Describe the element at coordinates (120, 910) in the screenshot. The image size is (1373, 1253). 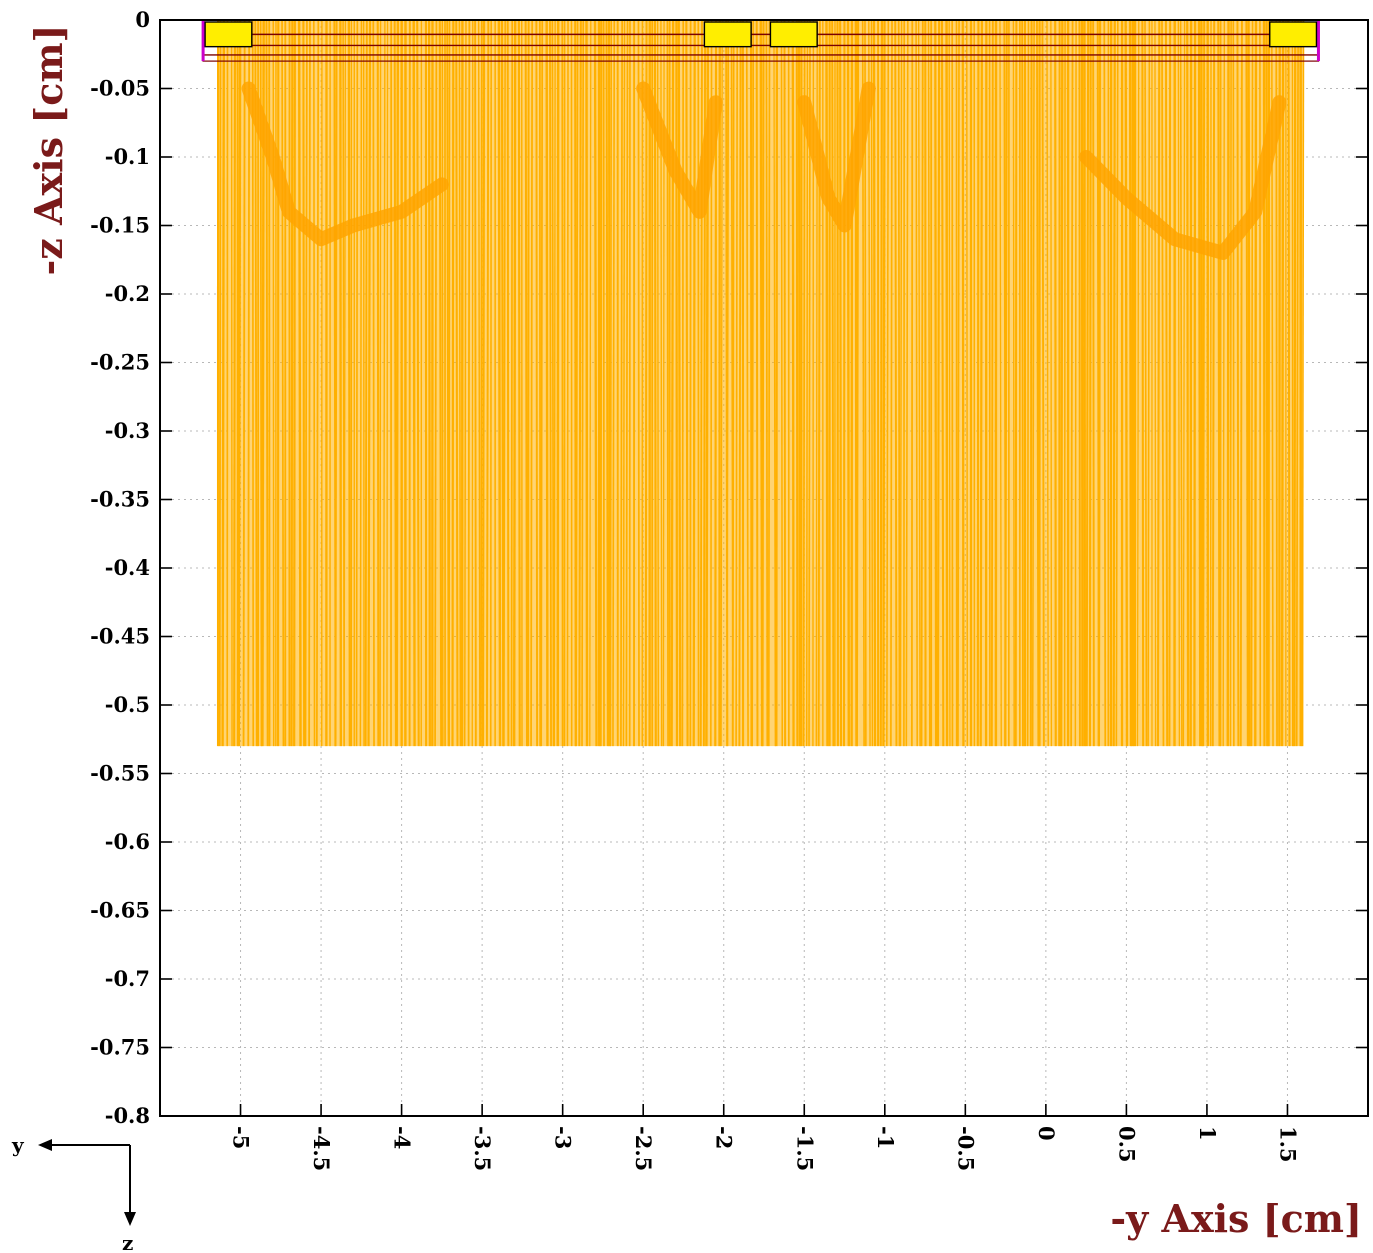
I see `y-tick-label: -0.65` at that location.